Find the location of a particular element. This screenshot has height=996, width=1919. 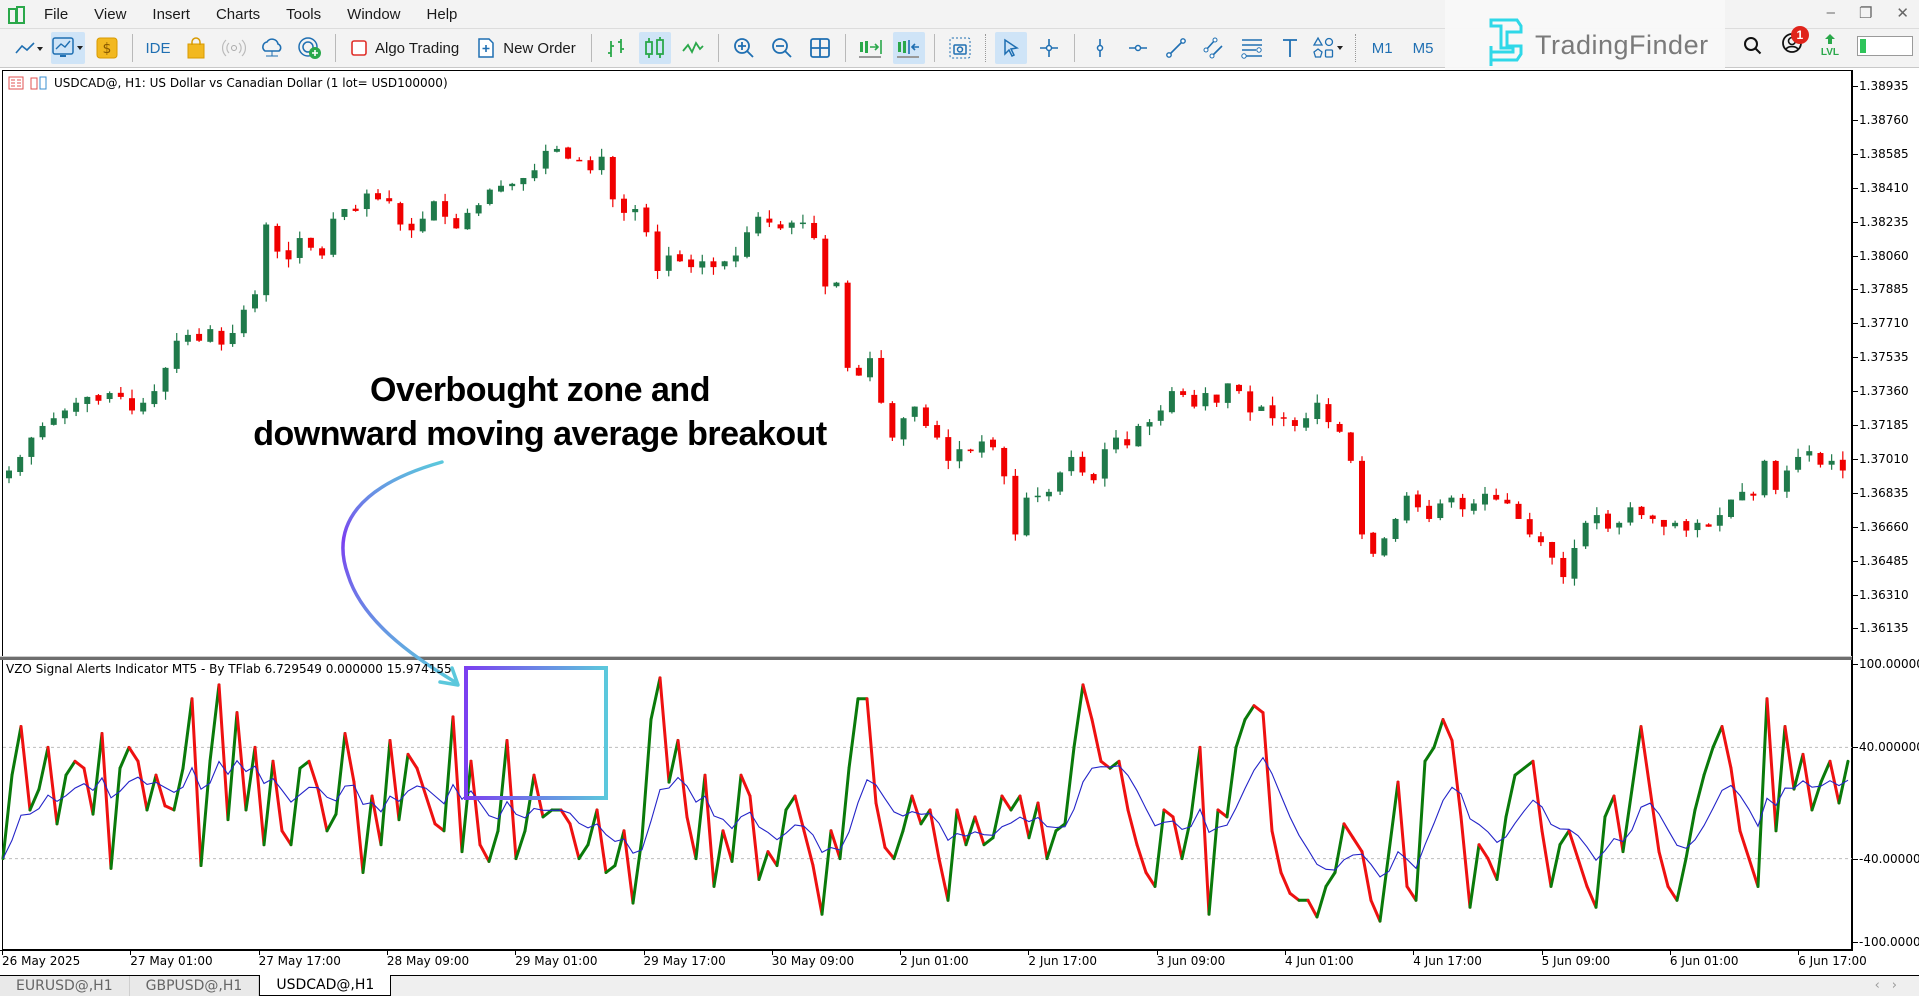

time-tick-label: 26 May 2025 is located at coordinates (41, 959).